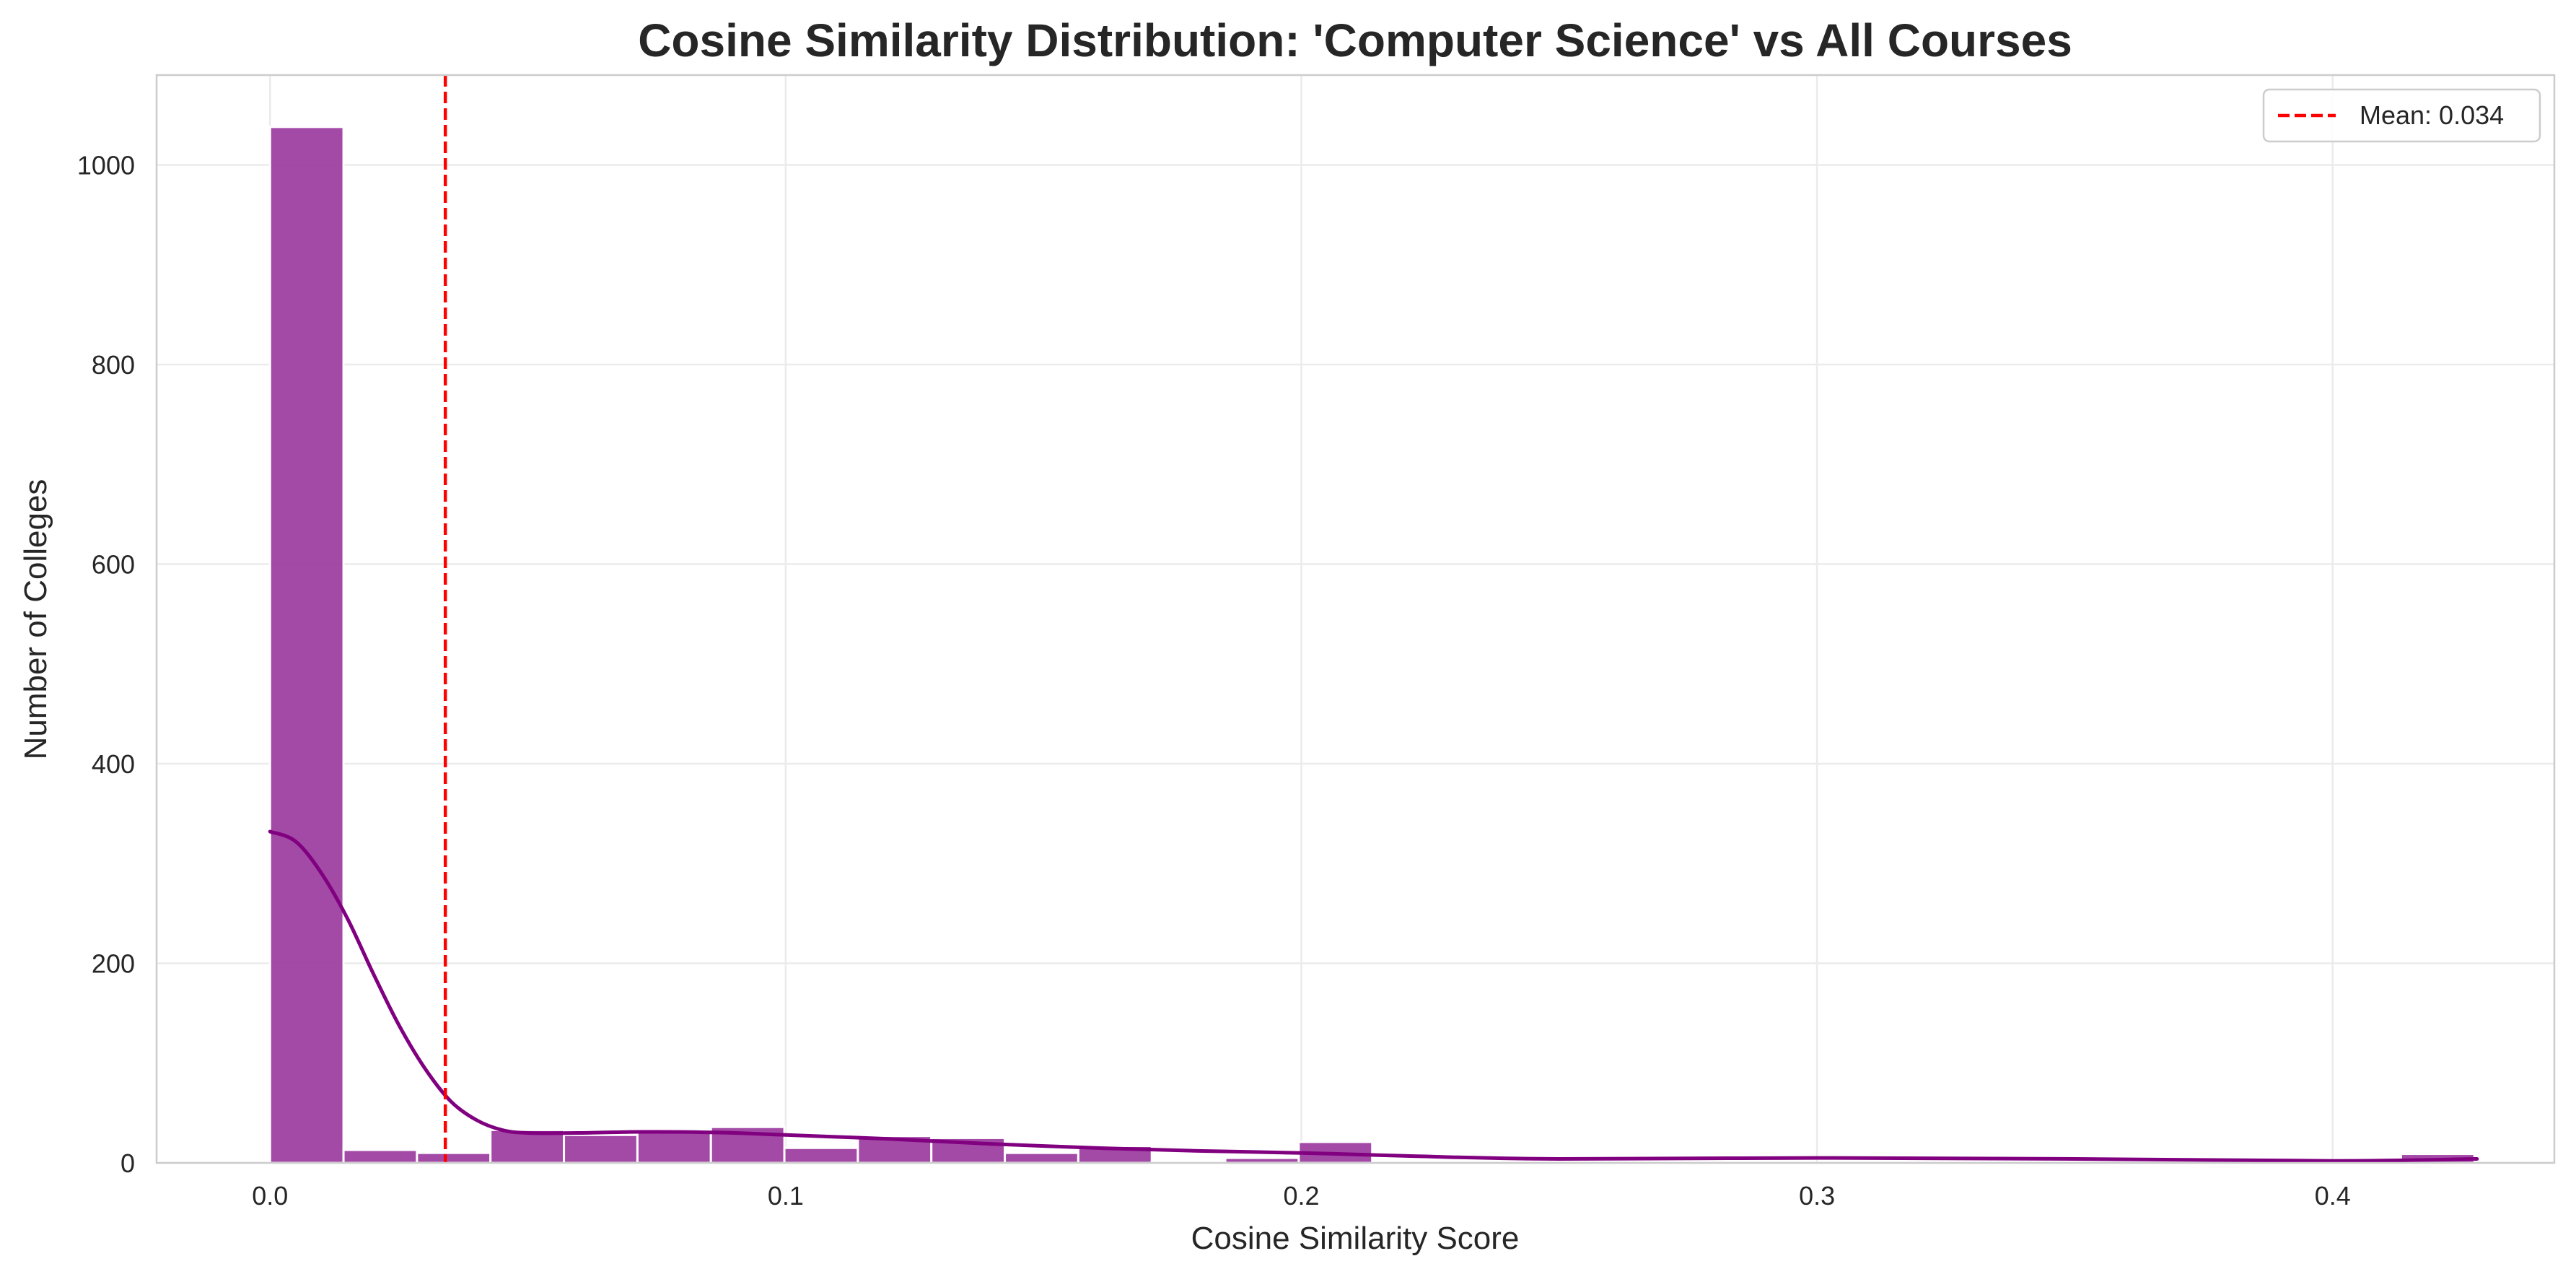 The width and height of the screenshot is (2576, 1282). I want to click on legend-frame, so click(2401, 115).